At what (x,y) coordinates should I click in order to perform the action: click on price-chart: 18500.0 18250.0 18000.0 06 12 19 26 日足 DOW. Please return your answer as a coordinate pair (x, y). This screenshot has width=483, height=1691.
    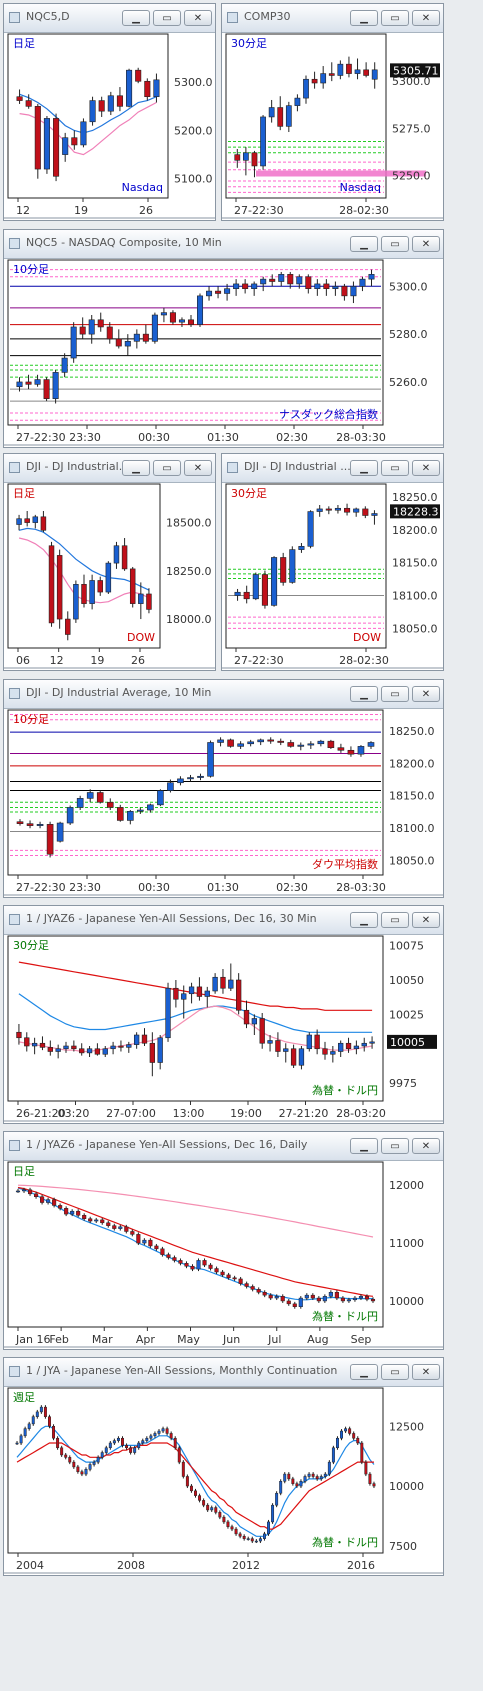
    Looking at the image, I should click on (109, 576).